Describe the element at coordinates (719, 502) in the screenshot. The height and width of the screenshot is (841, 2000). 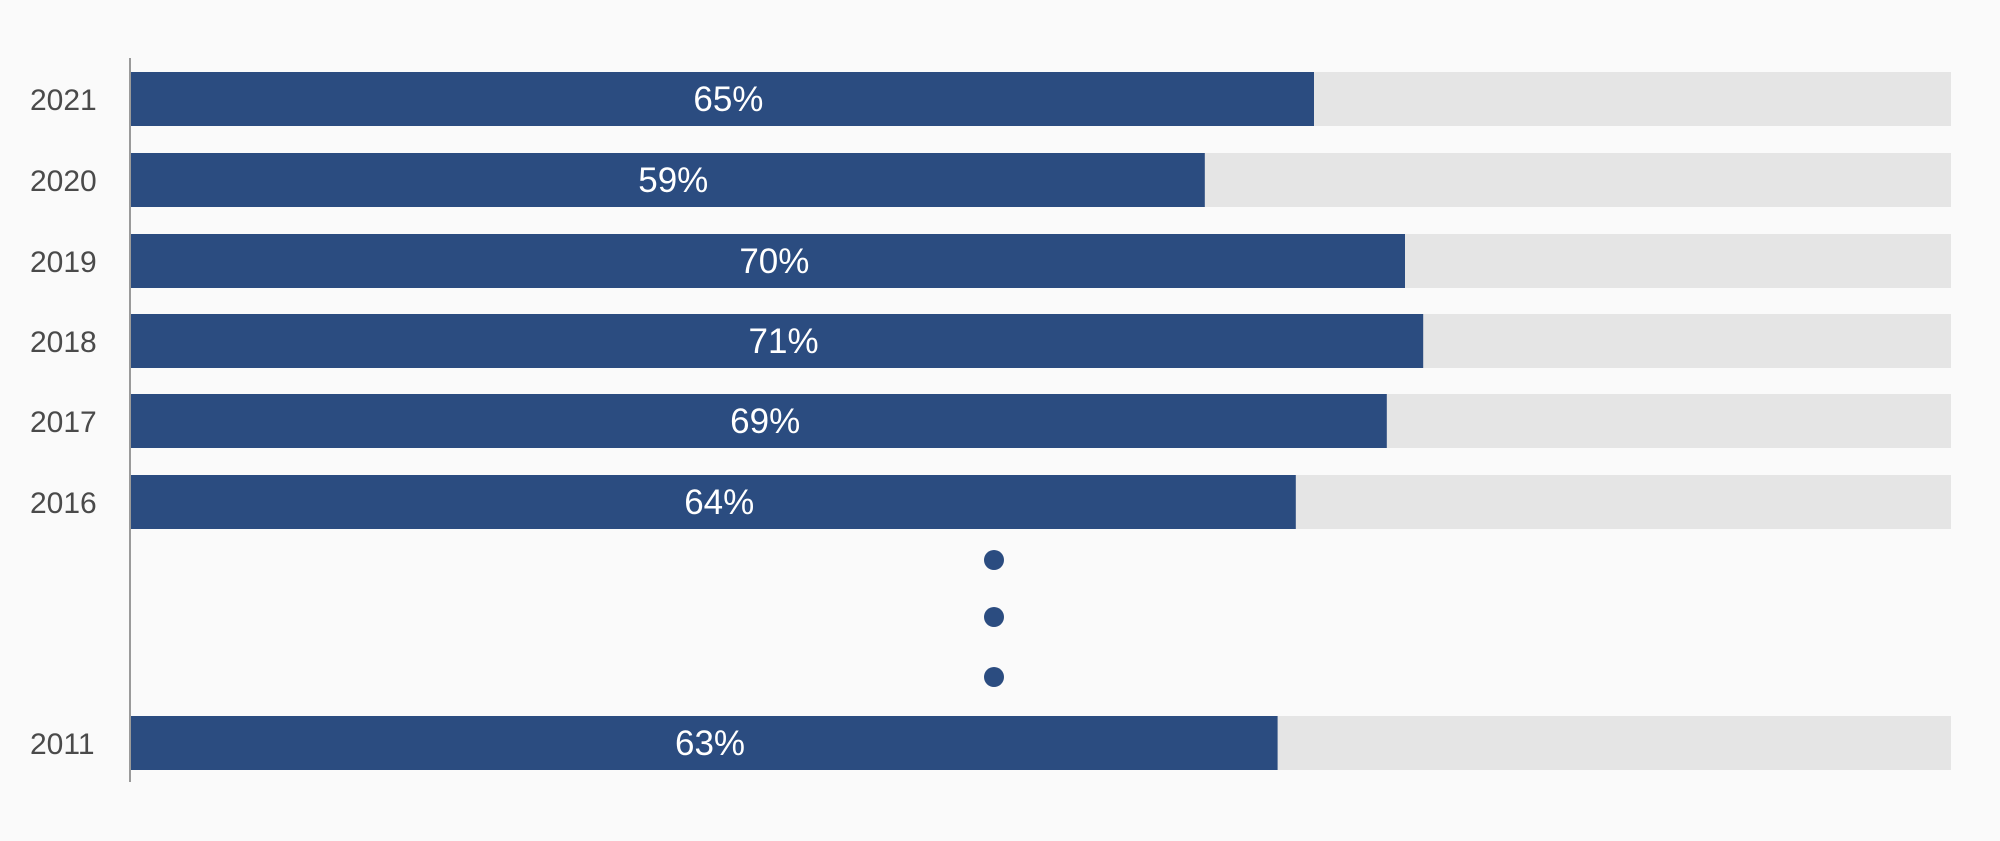
I see `value-label-2016: 64%` at that location.